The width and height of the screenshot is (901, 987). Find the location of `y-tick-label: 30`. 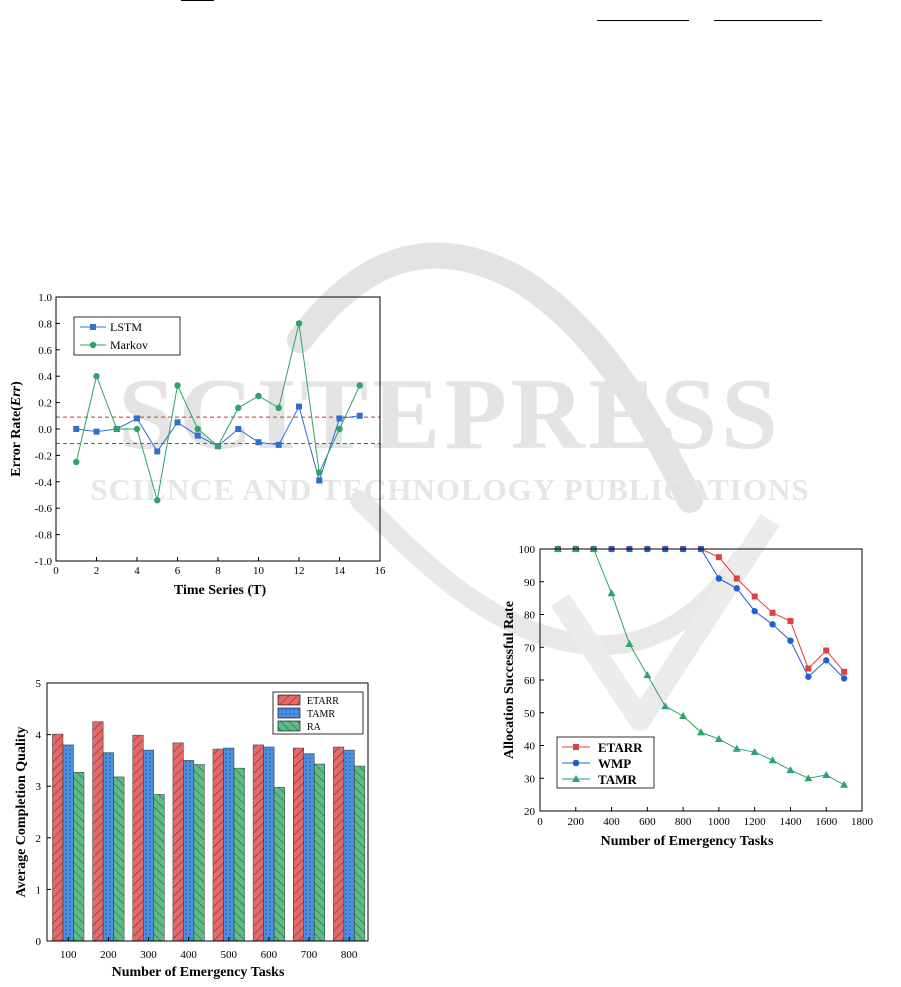

y-tick-label: 30 is located at coordinates (530, 779).